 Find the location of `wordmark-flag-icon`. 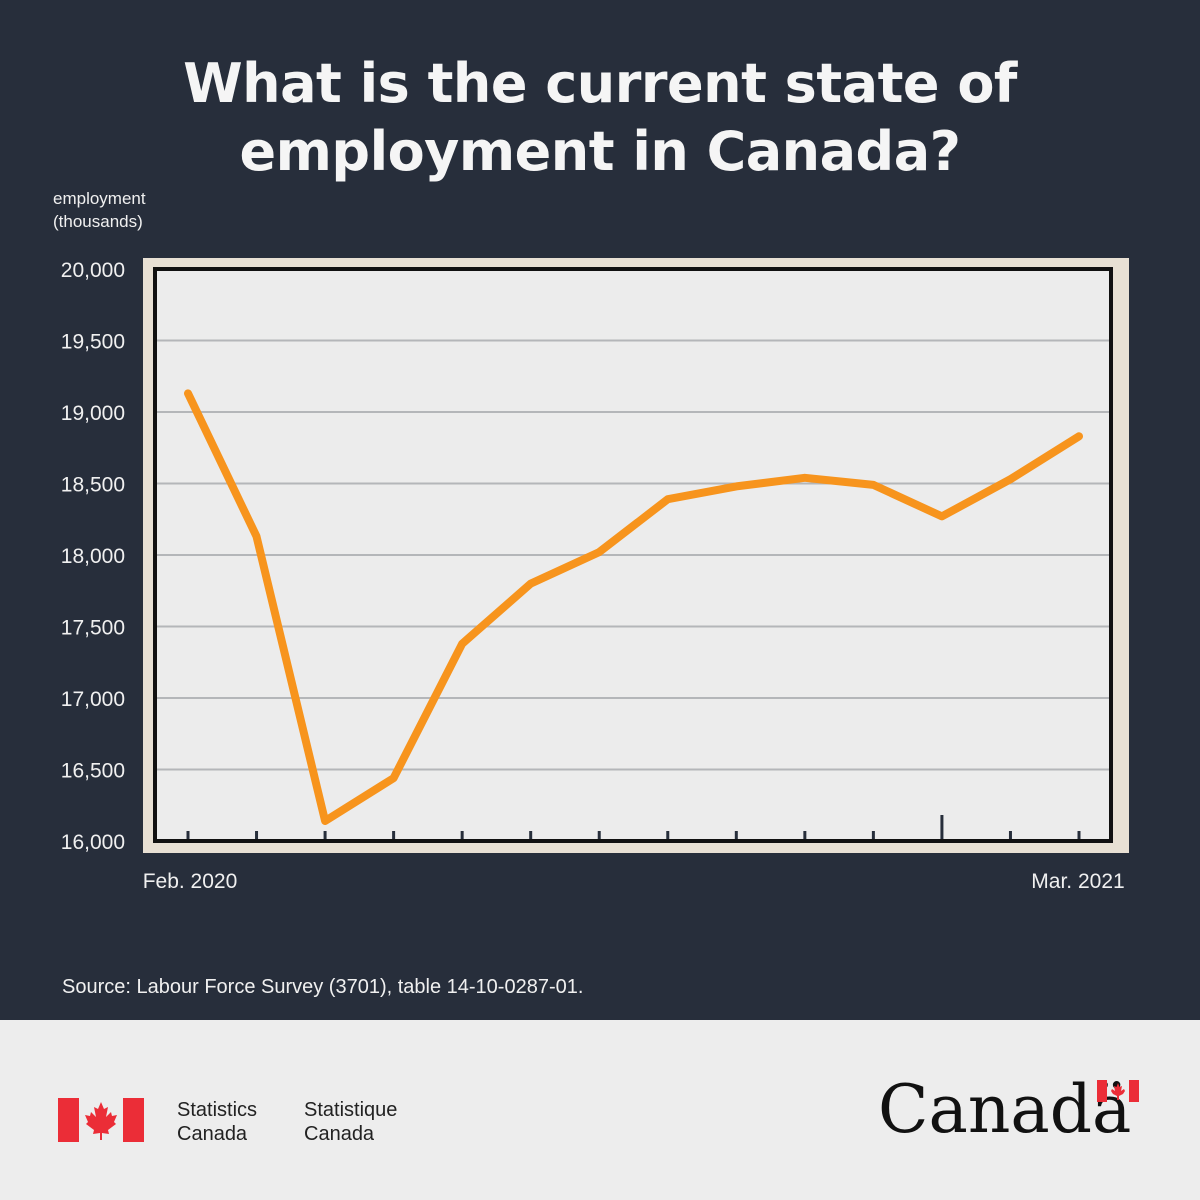

wordmark-flag-icon is located at coordinates (1118, 1091).